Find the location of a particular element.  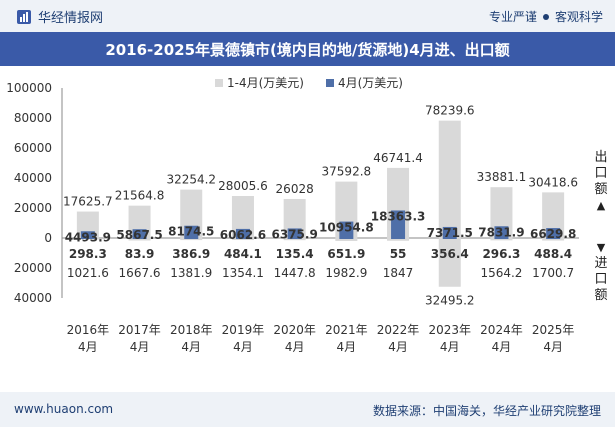

x-tick-label: 2025年 is located at coordinates (553, 330).